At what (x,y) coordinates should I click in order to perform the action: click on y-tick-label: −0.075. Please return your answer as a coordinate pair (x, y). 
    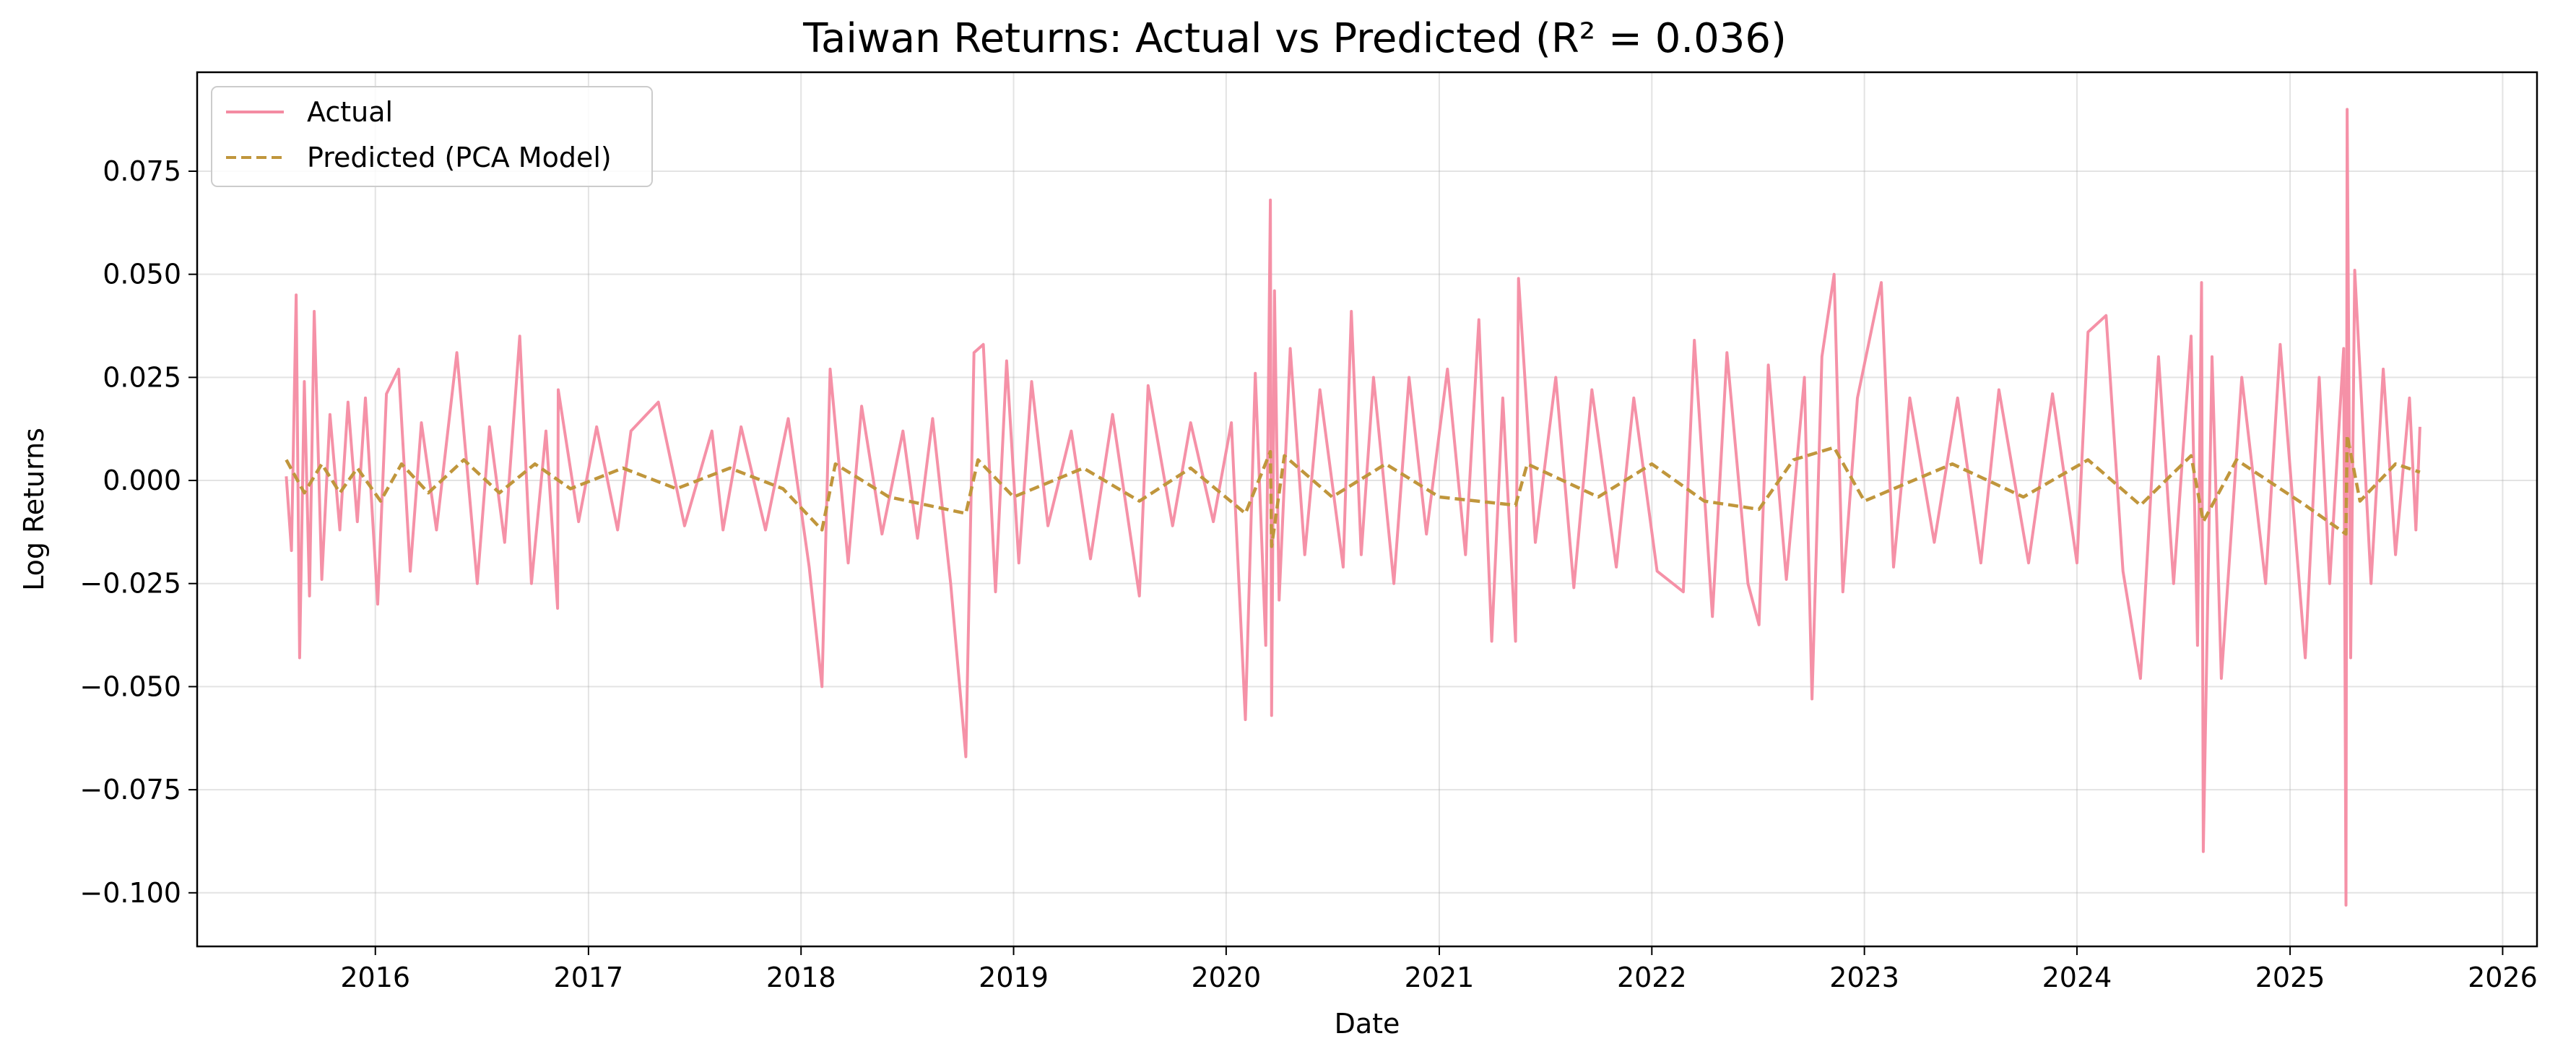
    Looking at the image, I should click on (130, 790).